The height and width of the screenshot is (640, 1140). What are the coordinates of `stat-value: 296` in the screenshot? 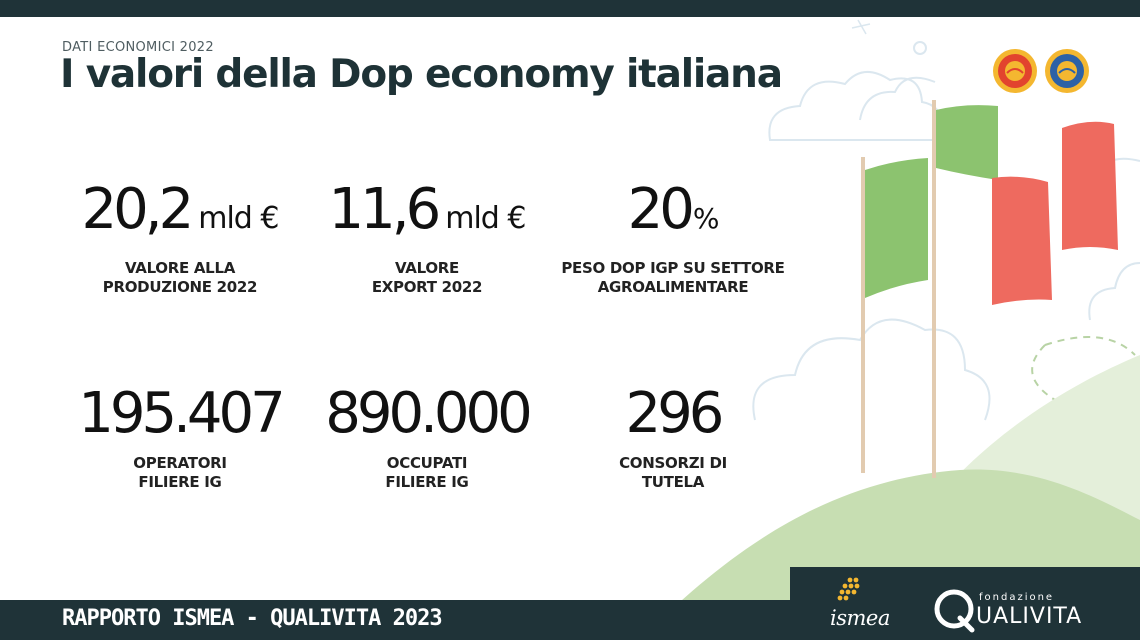 It's located at (675, 413).